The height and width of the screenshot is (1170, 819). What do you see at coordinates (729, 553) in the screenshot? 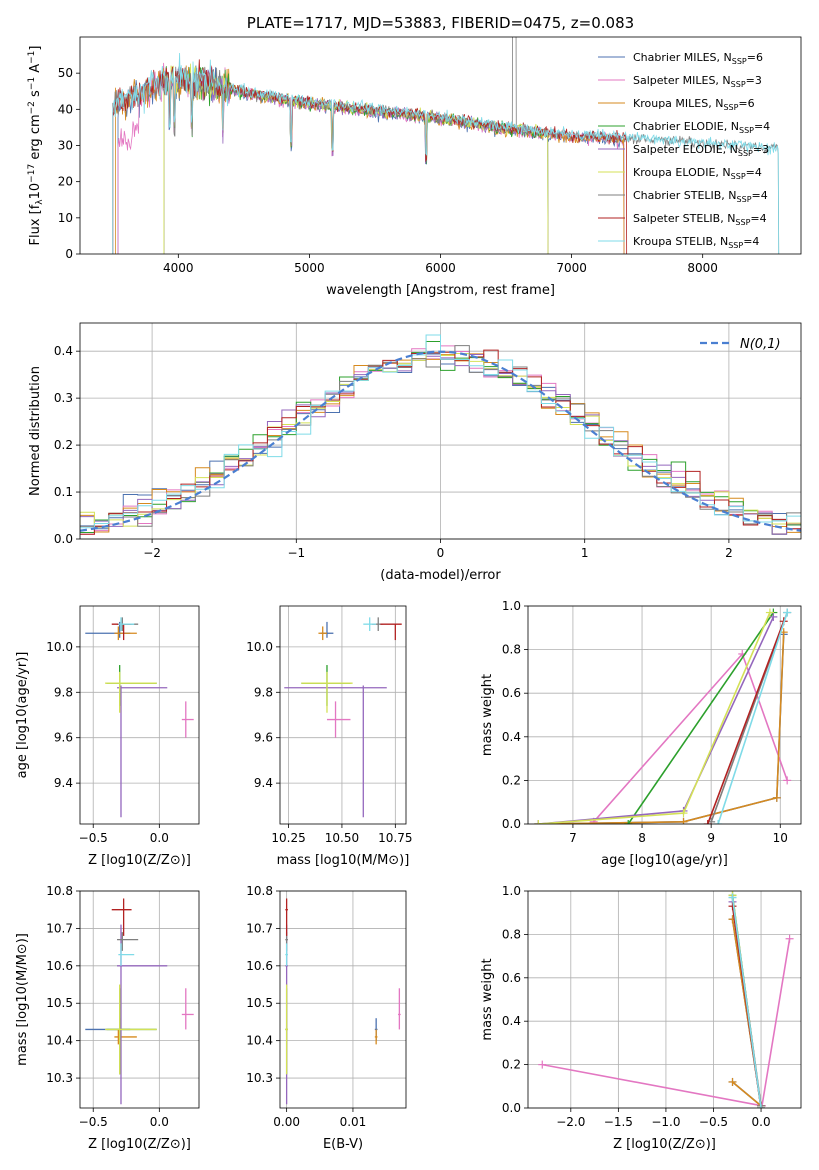
I see `x-tick-label: 2` at bounding box center [729, 553].